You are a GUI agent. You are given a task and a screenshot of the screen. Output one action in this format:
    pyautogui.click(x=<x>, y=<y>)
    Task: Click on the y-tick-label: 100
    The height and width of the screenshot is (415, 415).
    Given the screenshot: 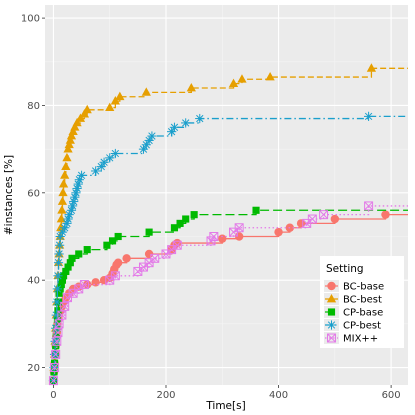 What is the action you would take?
    pyautogui.click(x=30, y=19)
    